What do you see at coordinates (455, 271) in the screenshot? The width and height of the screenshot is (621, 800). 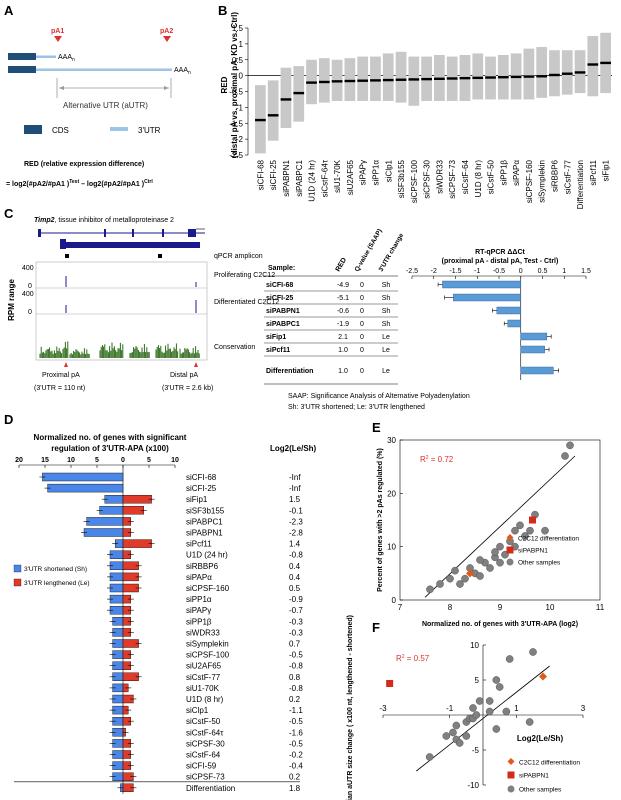 I see `rtqpcr-xtick-label: -1.5` at bounding box center [455, 271].